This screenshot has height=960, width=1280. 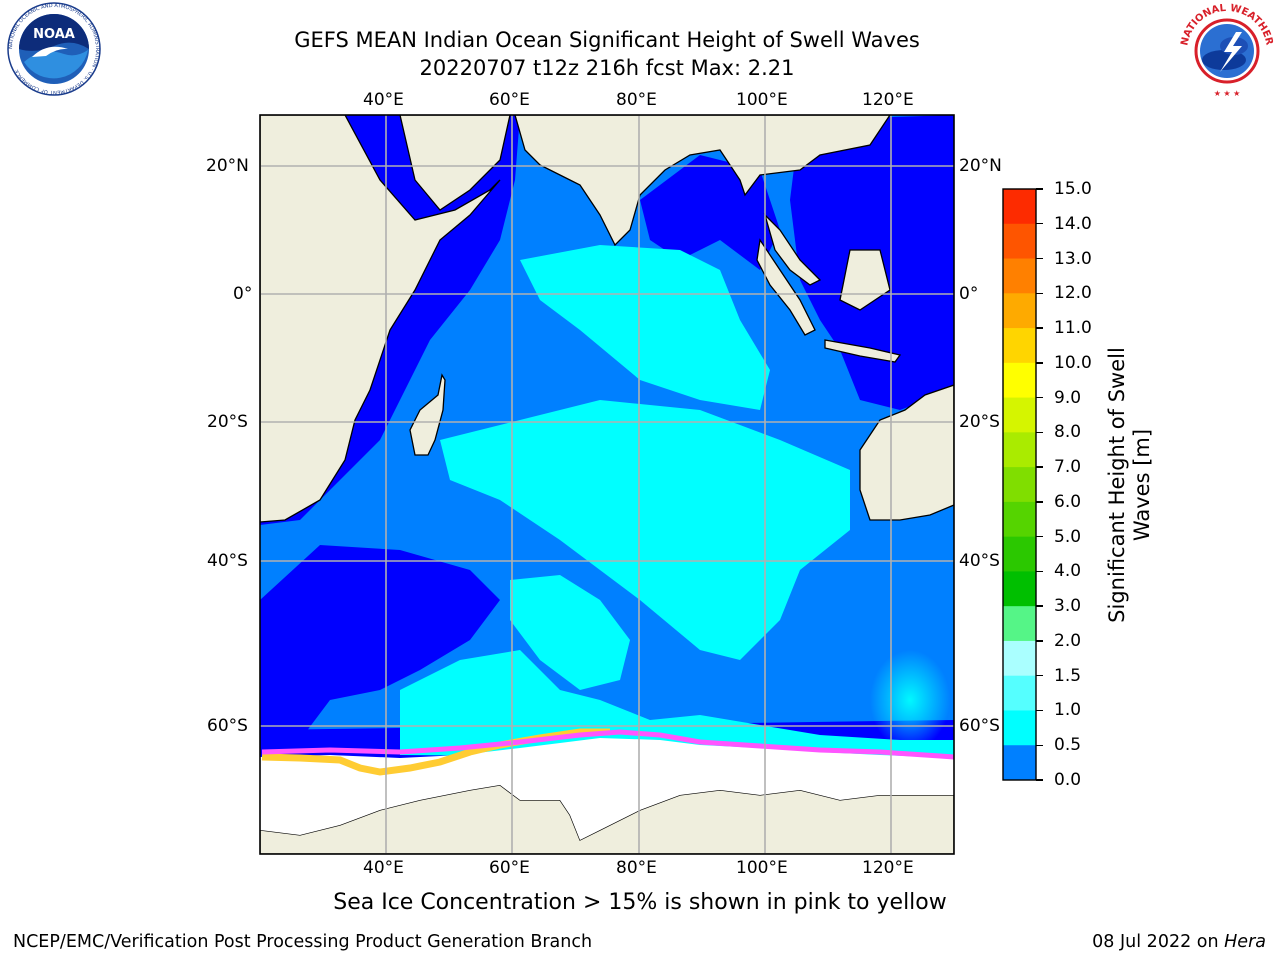 What do you see at coordinates (1068, 780) in the screenshot?
I see `colorbar-tick-label: 0.0` at bounding box center [1068, 780].